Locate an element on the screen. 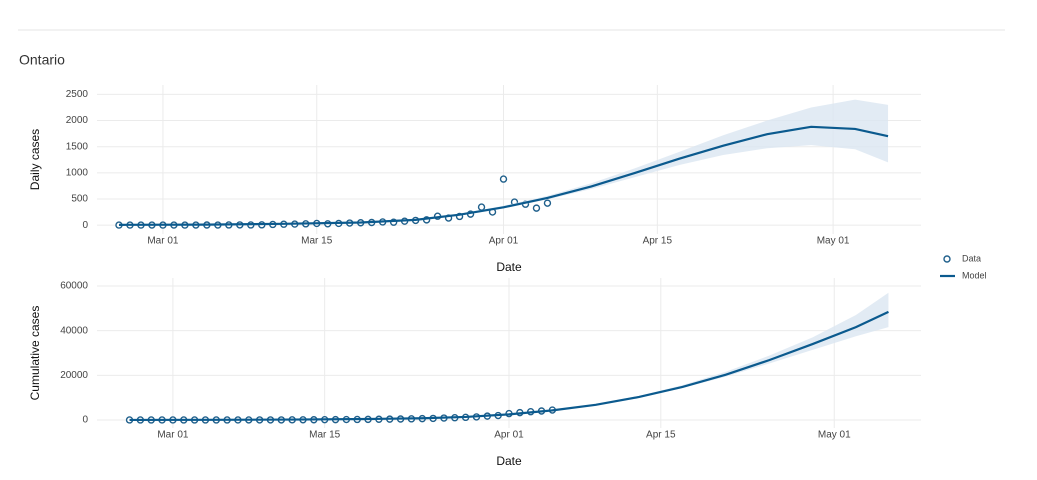 Image resolution: width=1037 pixels, height=480 pixels. y-axis-title: Daily cases is located at coordinates (35, 159).